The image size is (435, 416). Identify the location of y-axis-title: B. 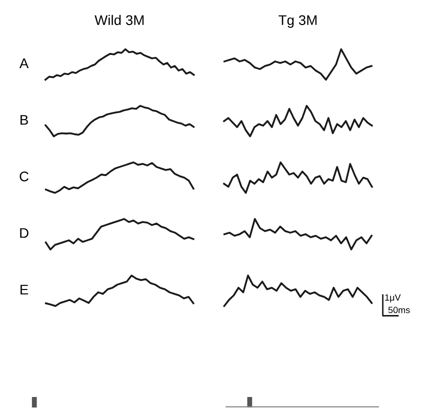
(24, 120).